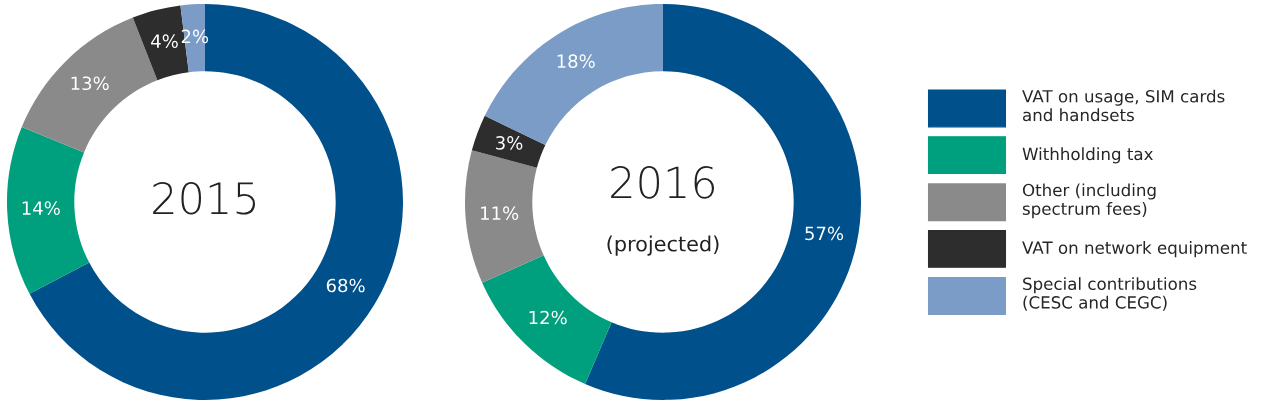 Image resolution: width=1279 pixels, height=406 pixels. I want to click on legend-label: Special contributions (CESC and CEGC), so click(1110, 294).